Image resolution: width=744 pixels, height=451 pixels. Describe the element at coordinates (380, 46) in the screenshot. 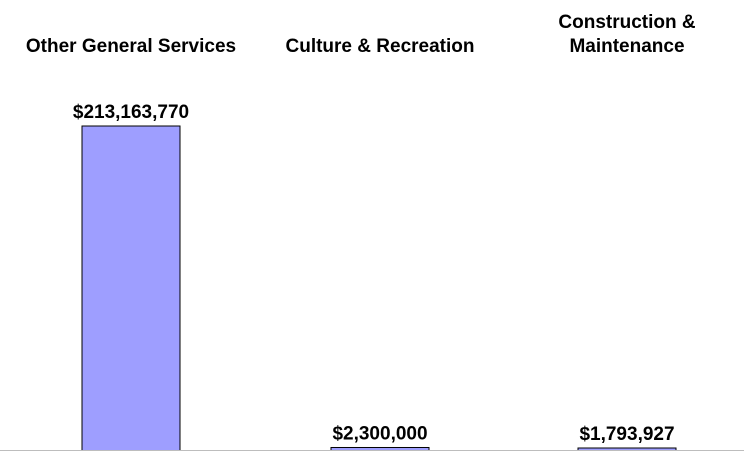

I see `category-label: Culture & Recreation` at that location.